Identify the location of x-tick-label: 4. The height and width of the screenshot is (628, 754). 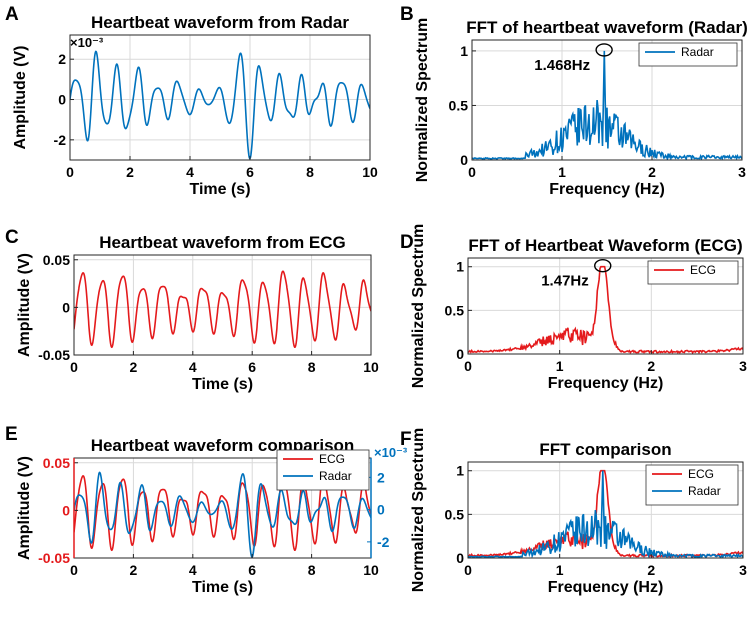
(193, 570).